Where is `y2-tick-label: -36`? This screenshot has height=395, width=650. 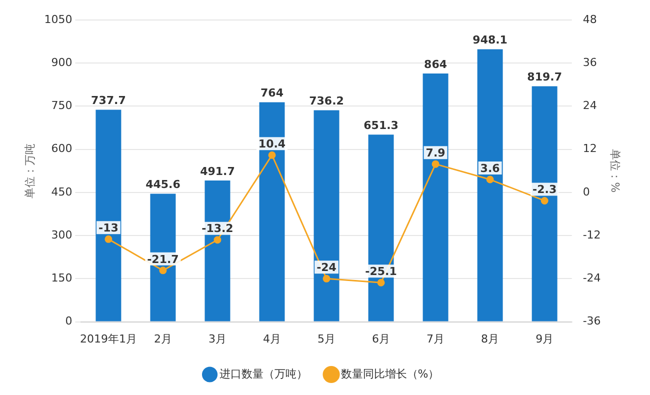 y2-tick-label: -36 is located at coordinates (591, 321).